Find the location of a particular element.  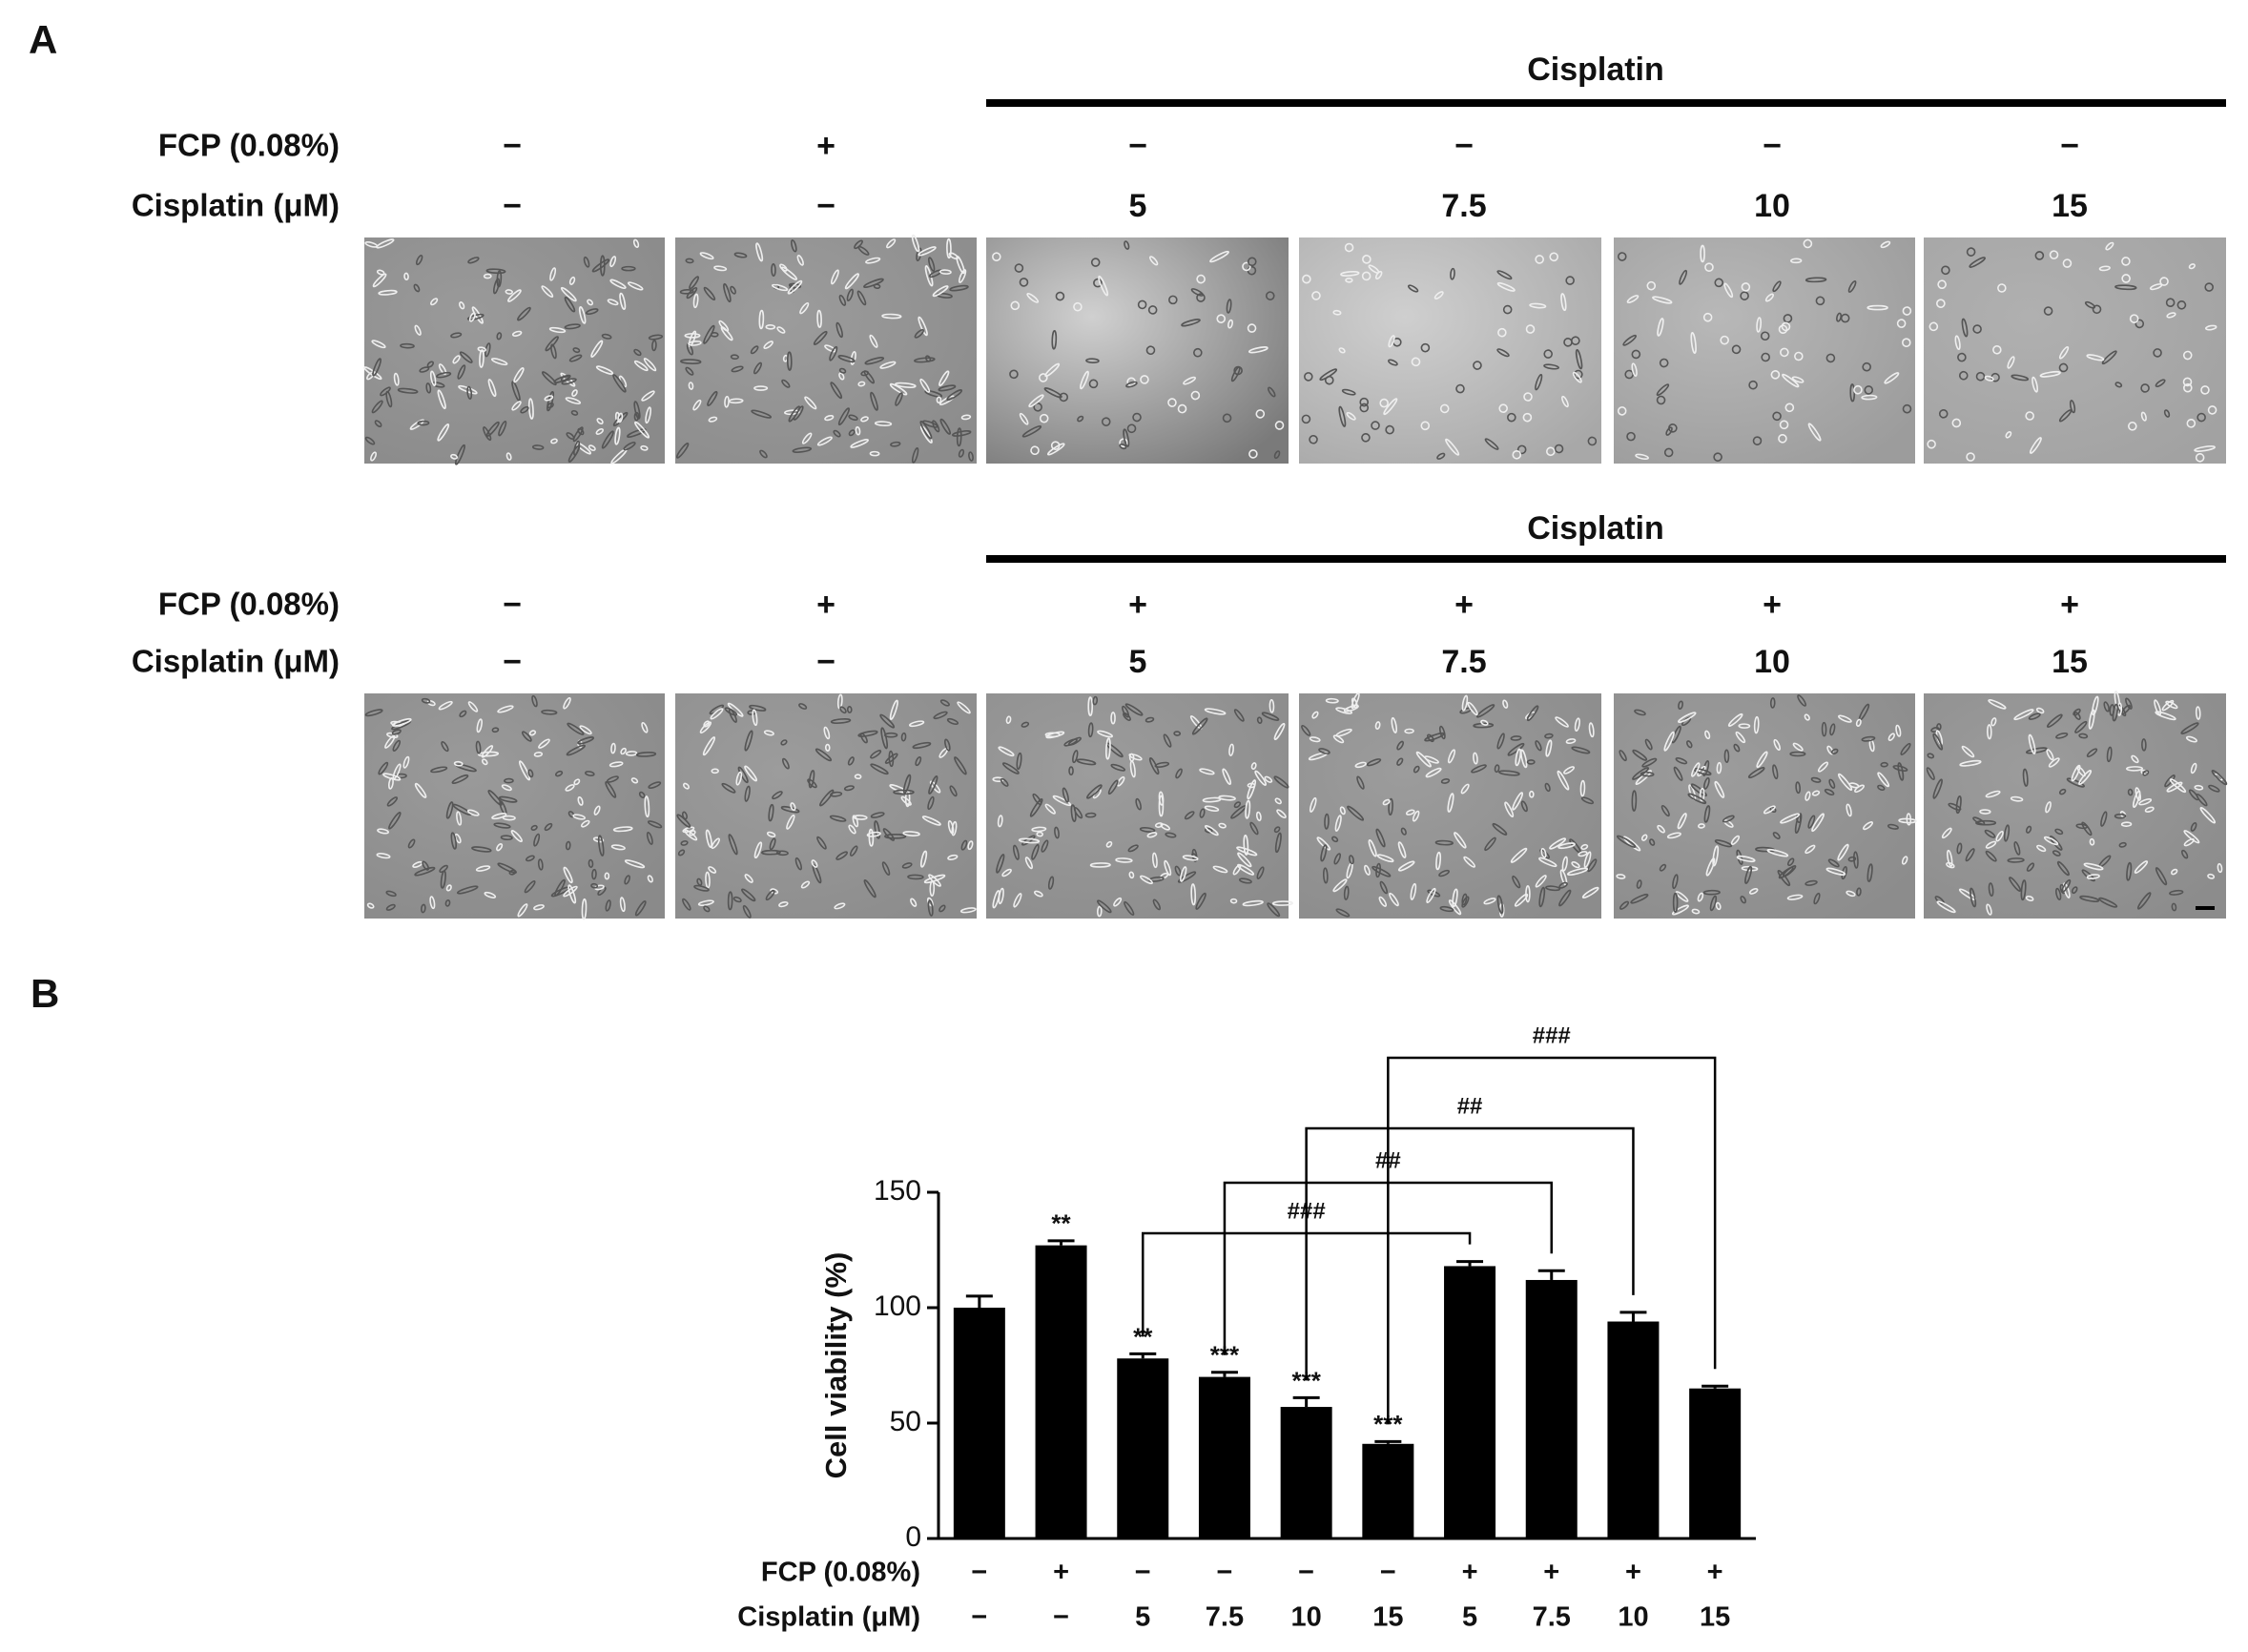

cisplatin-label: 7.5 is located at coordinates (1463, 206).